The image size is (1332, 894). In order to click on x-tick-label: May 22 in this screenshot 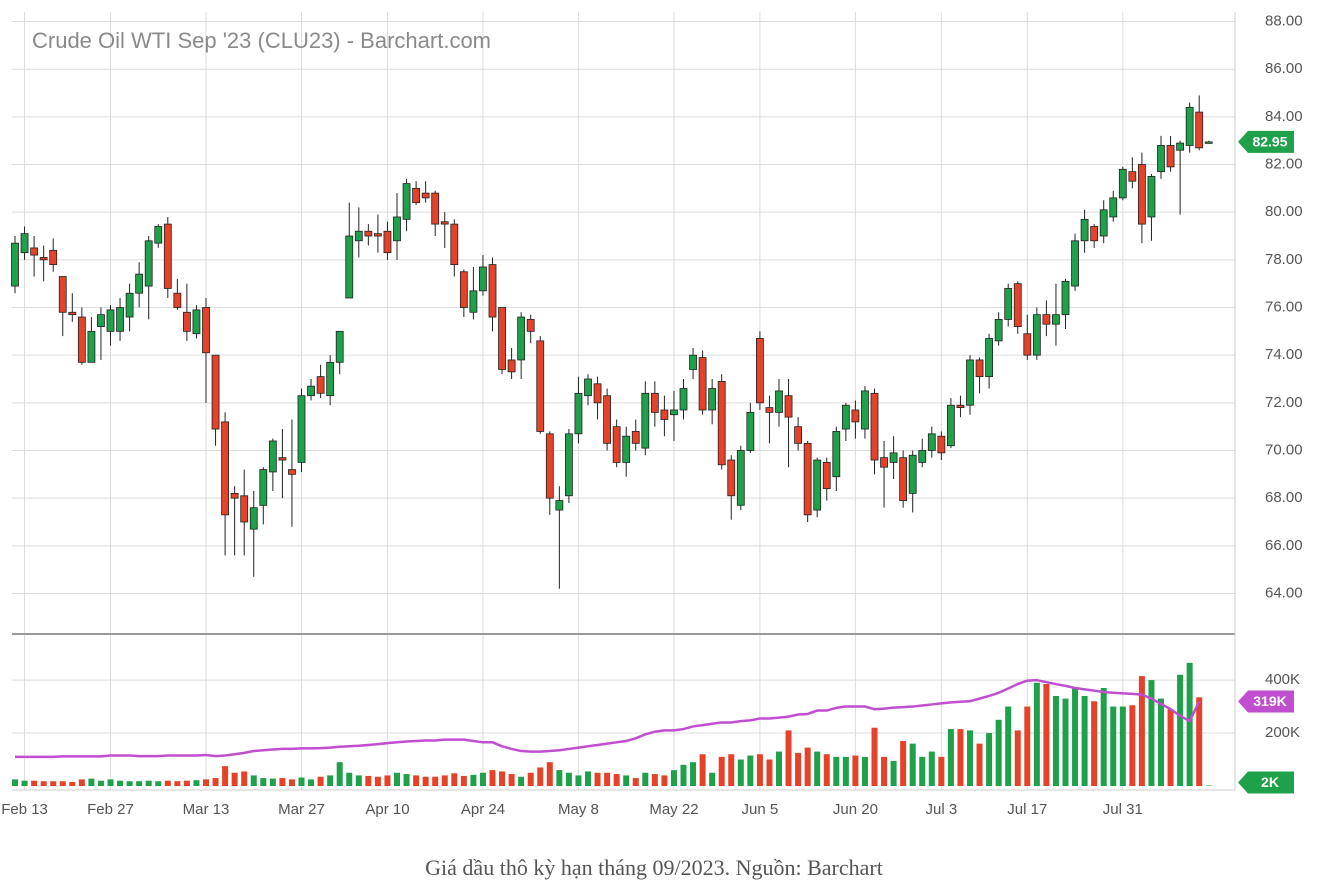, I will do `click(673, 809)`.